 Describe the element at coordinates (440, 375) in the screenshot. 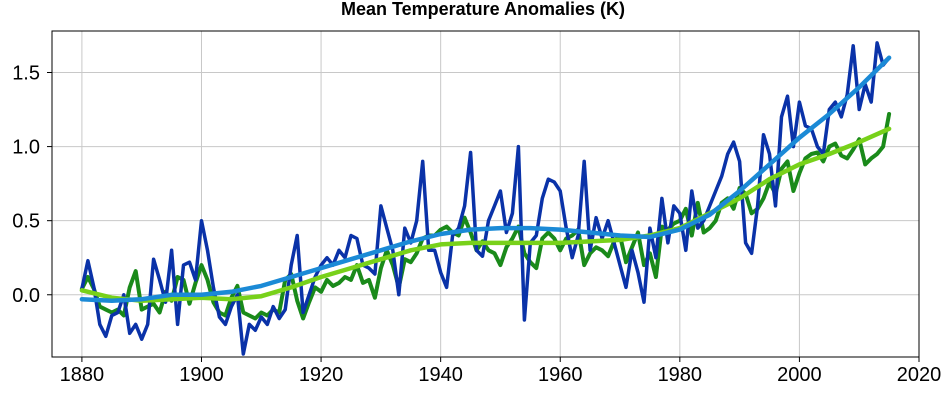

I see `x-tick-label: 1940` at that location.